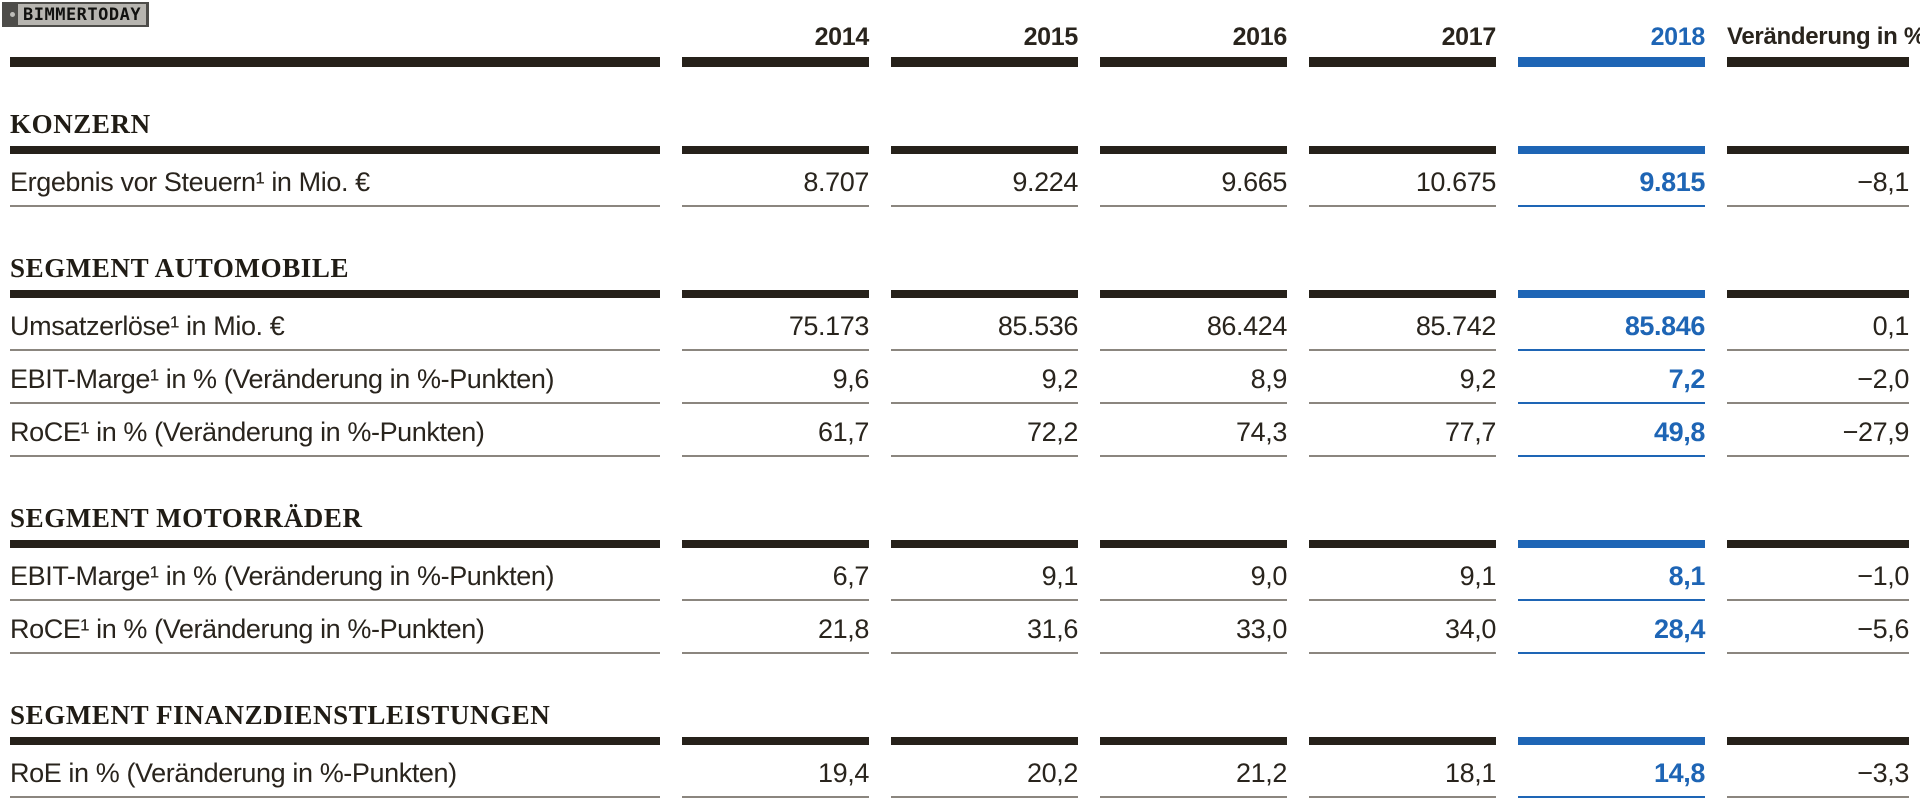  What do you see at coordinates (775, 574) in the screenshot?
I see `value-2014: 6,7` at bounding box center [775, 574].